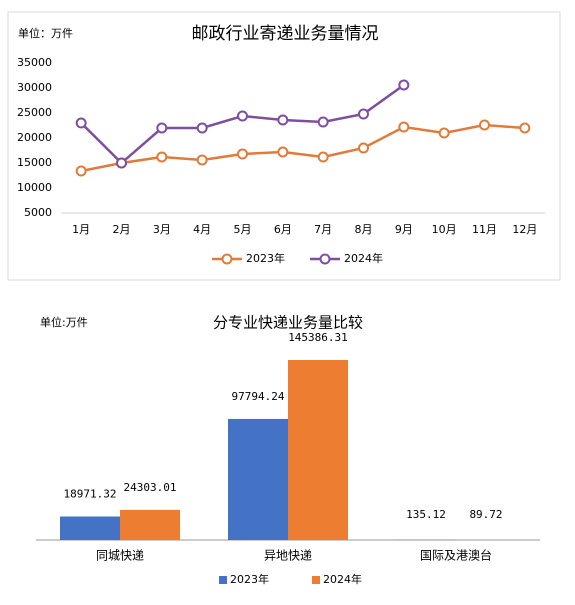 The image size is (575, 605). What do you see at coordinates (444, 229) in the screenshot?
I see `x-tick-label: 10月` at bounding box center [444, 229].